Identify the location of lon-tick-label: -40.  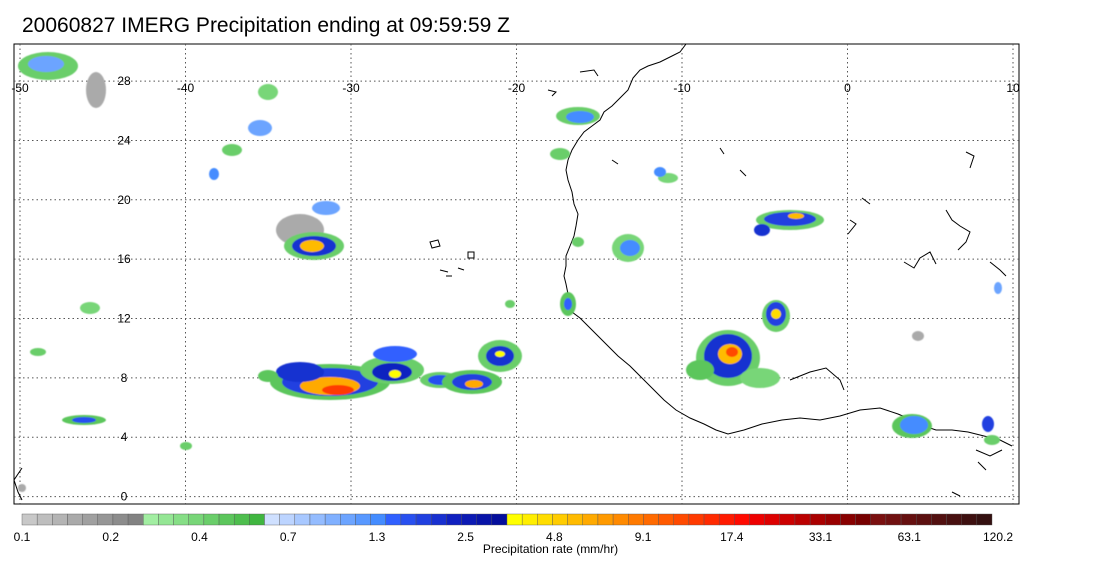
(186, 88).